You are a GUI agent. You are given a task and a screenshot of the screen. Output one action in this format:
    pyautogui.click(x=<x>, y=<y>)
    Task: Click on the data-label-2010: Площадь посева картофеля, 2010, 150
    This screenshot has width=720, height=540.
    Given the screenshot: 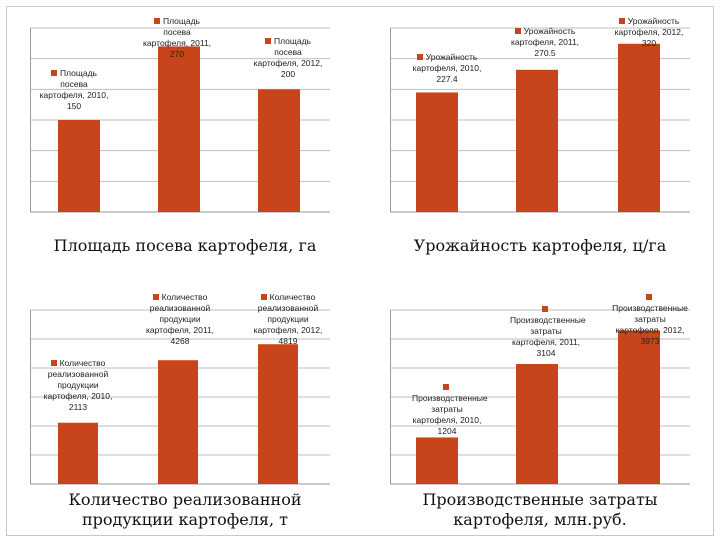 What is the action you would take?
    pyautogui.click(x=75, y=89)
    